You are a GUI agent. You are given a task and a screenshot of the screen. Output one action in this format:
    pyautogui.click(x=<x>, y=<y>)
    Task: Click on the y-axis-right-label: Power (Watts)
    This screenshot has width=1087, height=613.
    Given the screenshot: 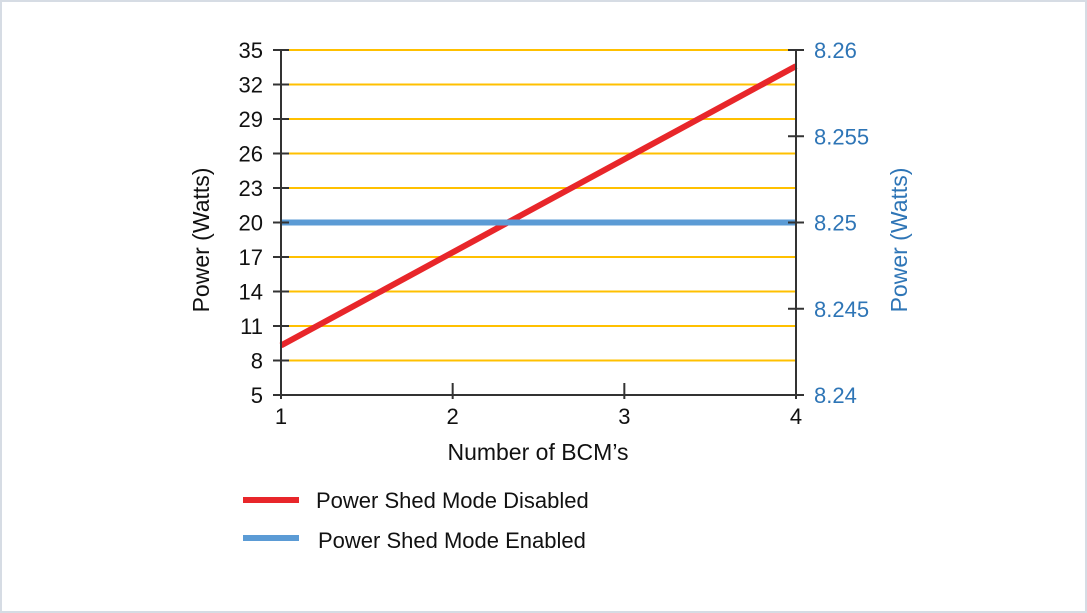 What is the action you would take?
    pyautogui.click(x=899, y=240)
    